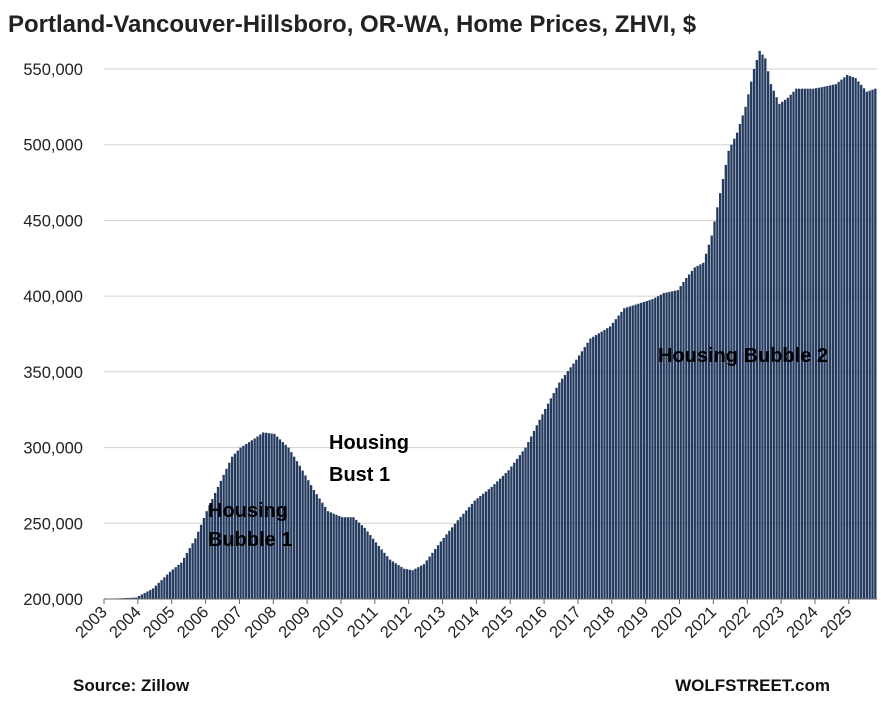 This screenshot has width=881, height=702. I want to click on x-tick-label: 2021, so click(701, 622).